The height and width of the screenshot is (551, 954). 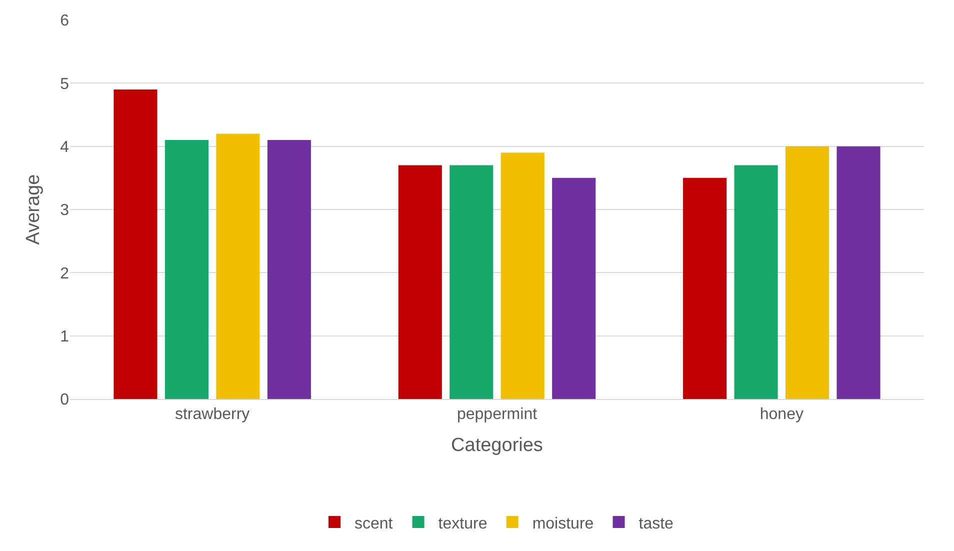 I want to click on x-tick-label: strawberry, so click(x=212, y=415).